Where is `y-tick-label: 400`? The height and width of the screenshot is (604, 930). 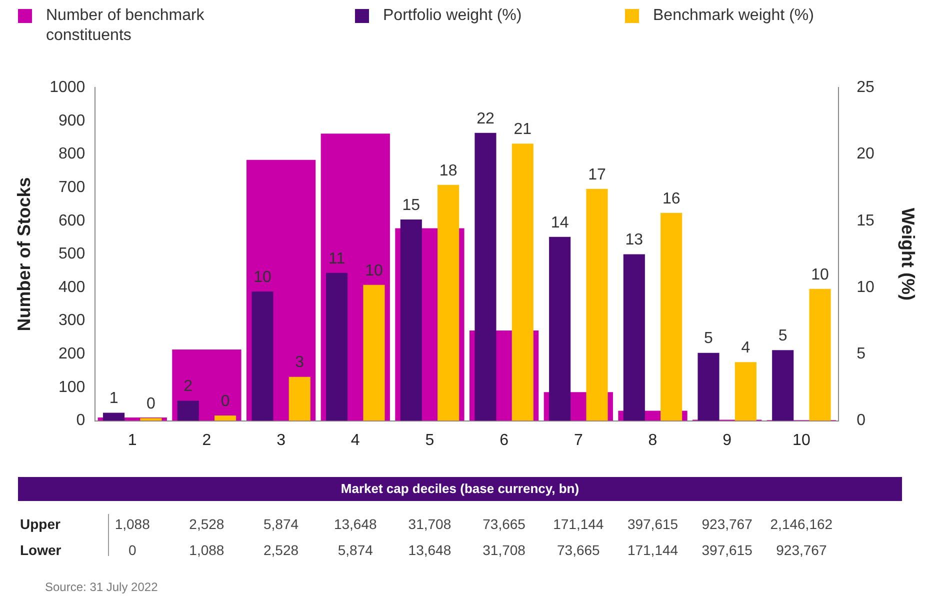 y-tick-label: 400 is located at coordinates (72, 287).